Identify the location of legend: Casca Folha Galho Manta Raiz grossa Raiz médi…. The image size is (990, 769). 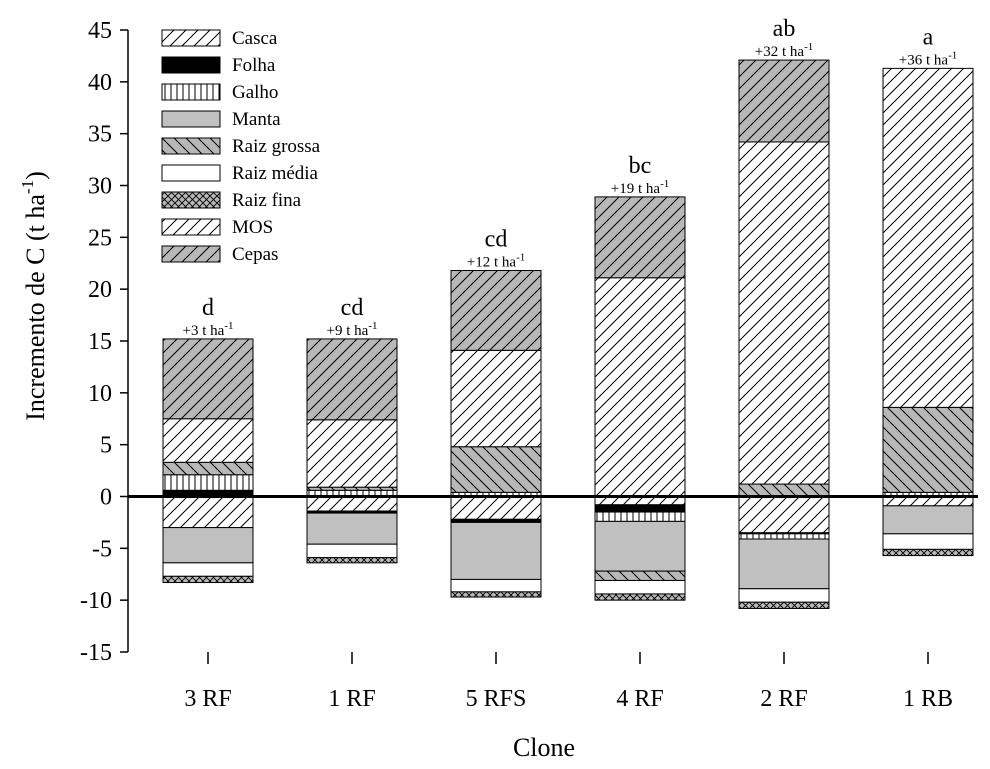
(241, 146).